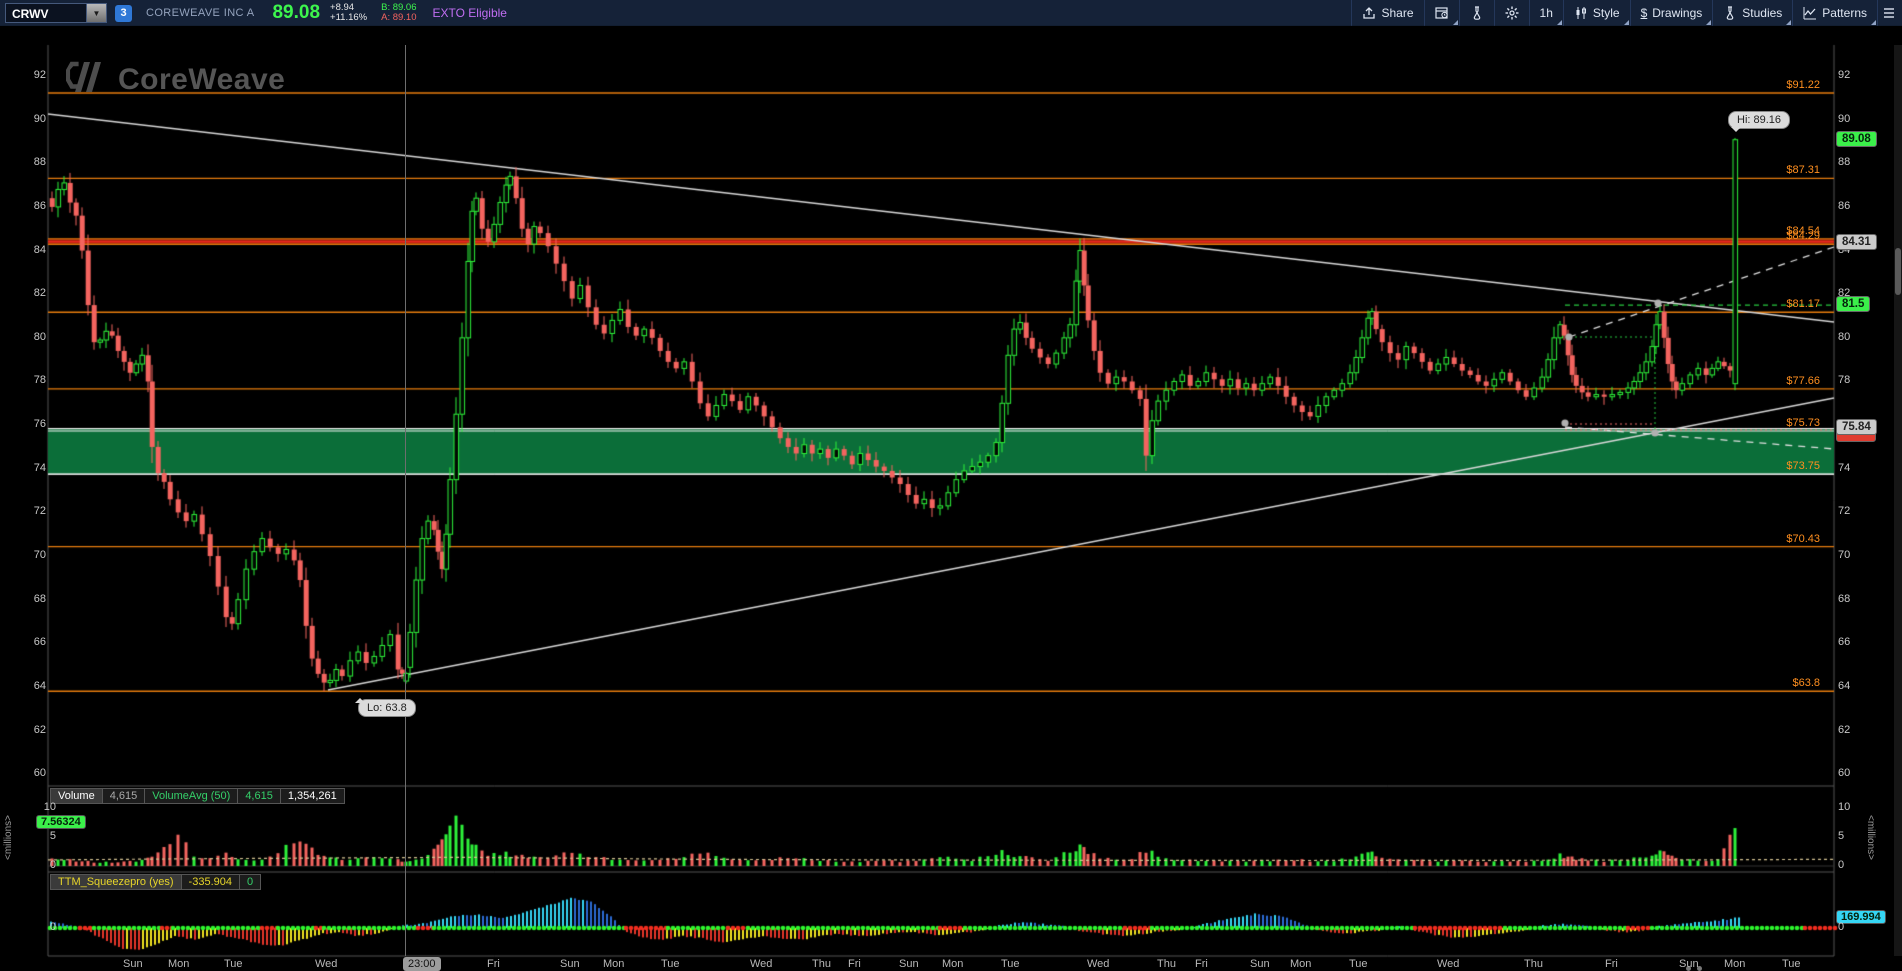 The height and width of the screenshot is (971, 1902). I want to click on low-tooltip-text: Lo: 63.8, so click(387, 708).